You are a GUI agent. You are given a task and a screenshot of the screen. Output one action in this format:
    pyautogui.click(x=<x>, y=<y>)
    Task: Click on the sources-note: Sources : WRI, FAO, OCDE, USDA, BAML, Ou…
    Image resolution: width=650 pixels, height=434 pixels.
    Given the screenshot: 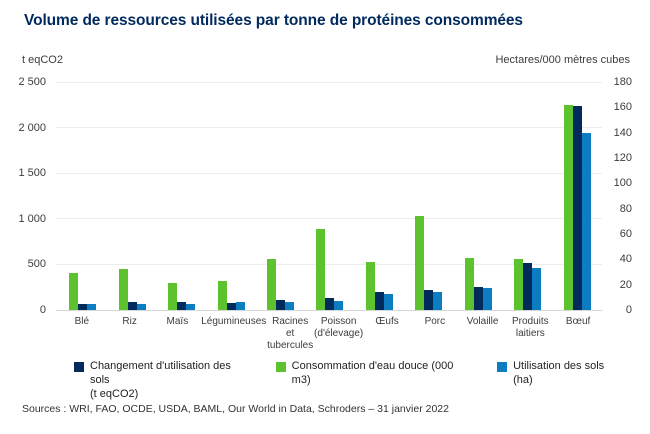 What is the action you would take?
    pyautogui.click(x=235, y=409)
    